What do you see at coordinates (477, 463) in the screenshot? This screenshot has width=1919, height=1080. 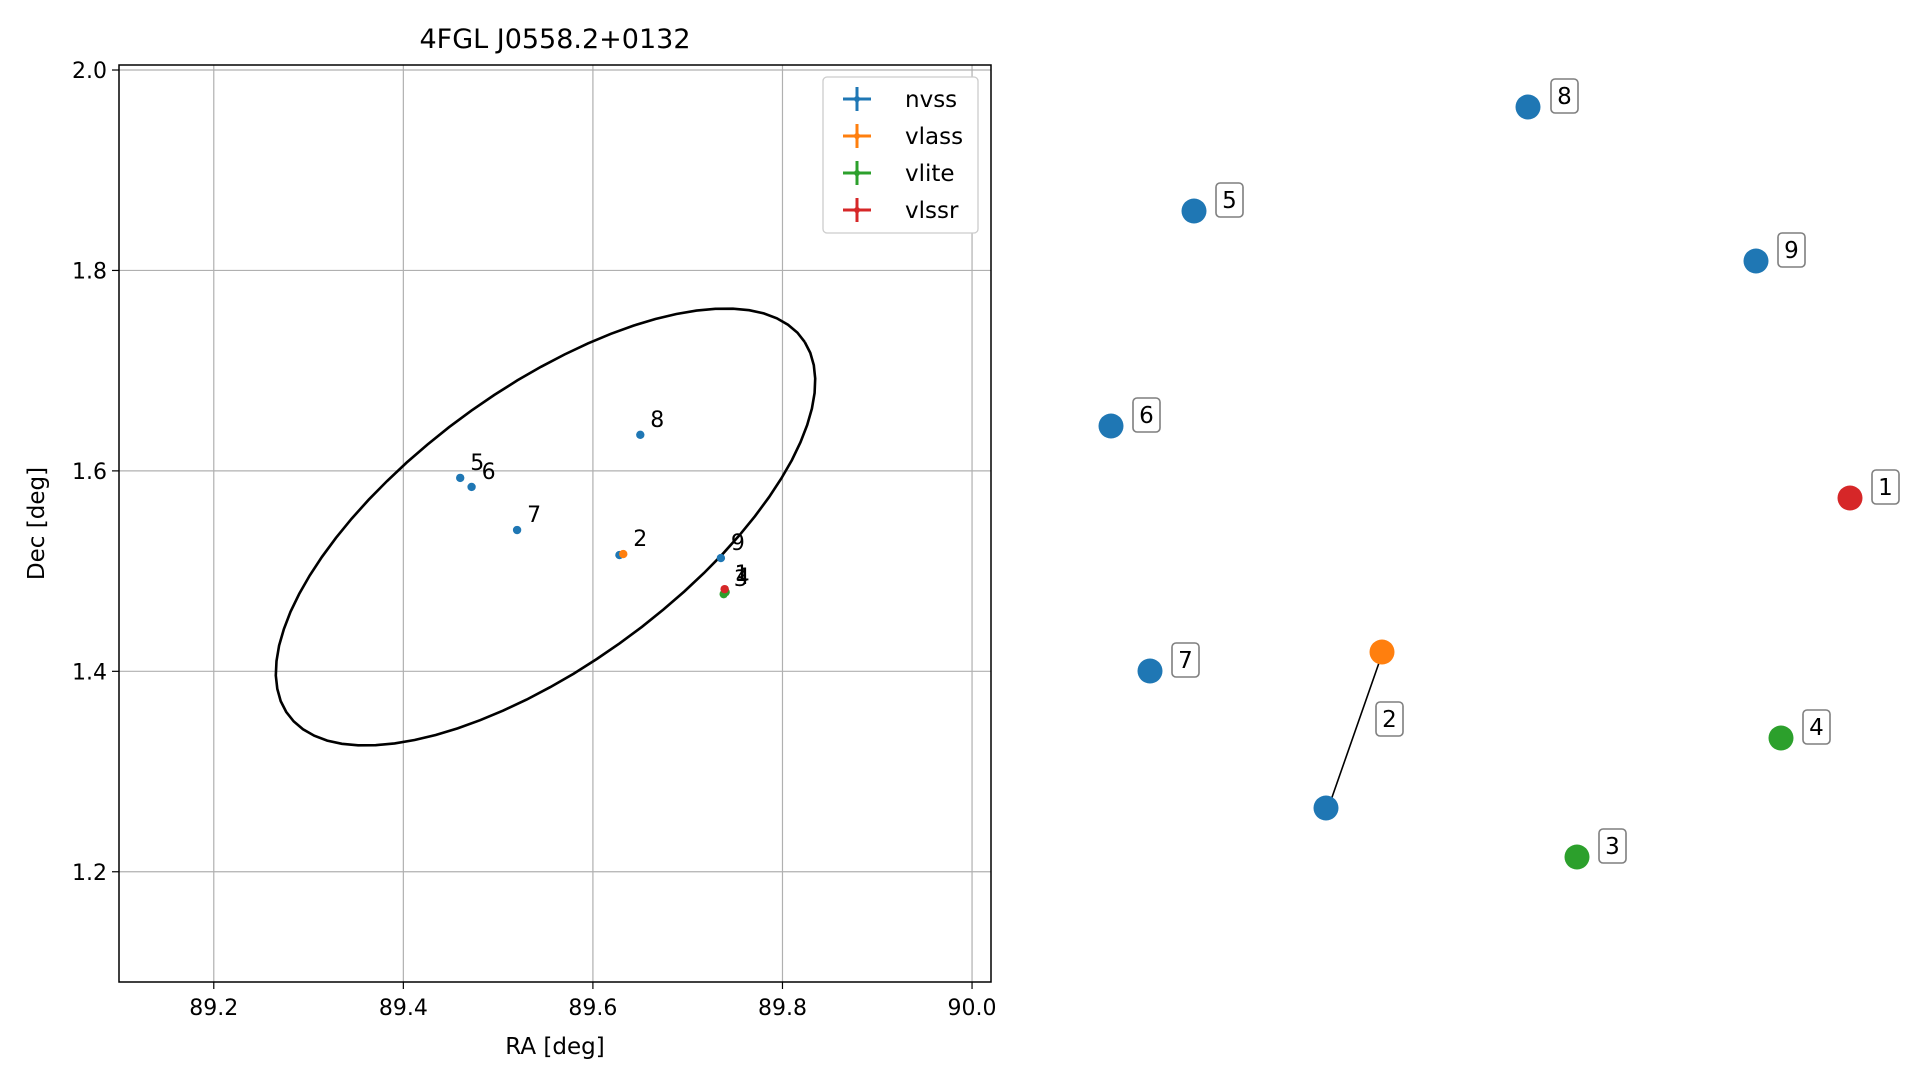 I see `point-label: 5` at bounding box center [477, 463].